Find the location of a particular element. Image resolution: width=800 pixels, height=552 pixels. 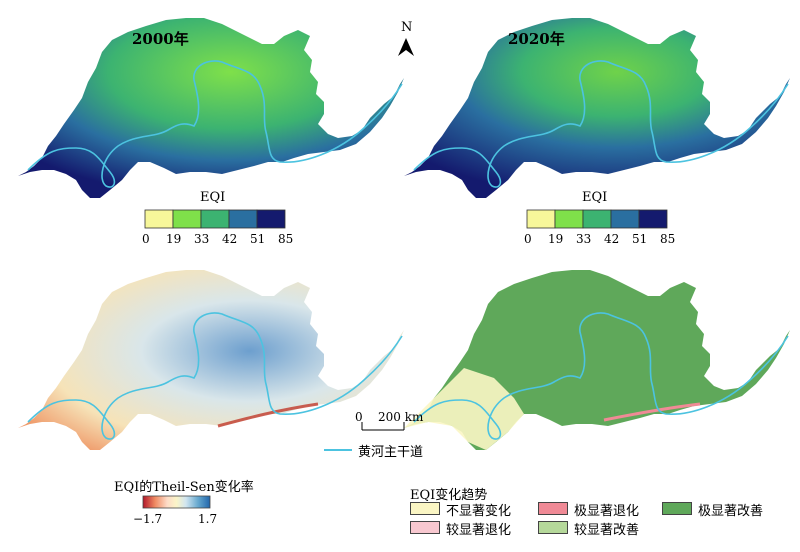

eqi-tick-right-0: 0 is located at coordinates (528, 239).